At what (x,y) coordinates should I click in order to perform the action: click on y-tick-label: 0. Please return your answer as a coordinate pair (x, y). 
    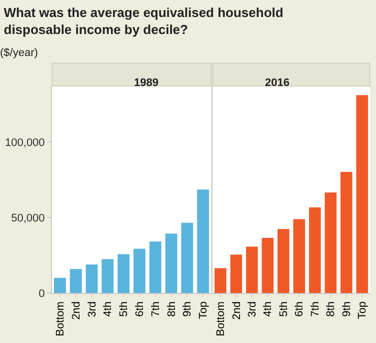
    Looking at the image, I should click on (41, 294).